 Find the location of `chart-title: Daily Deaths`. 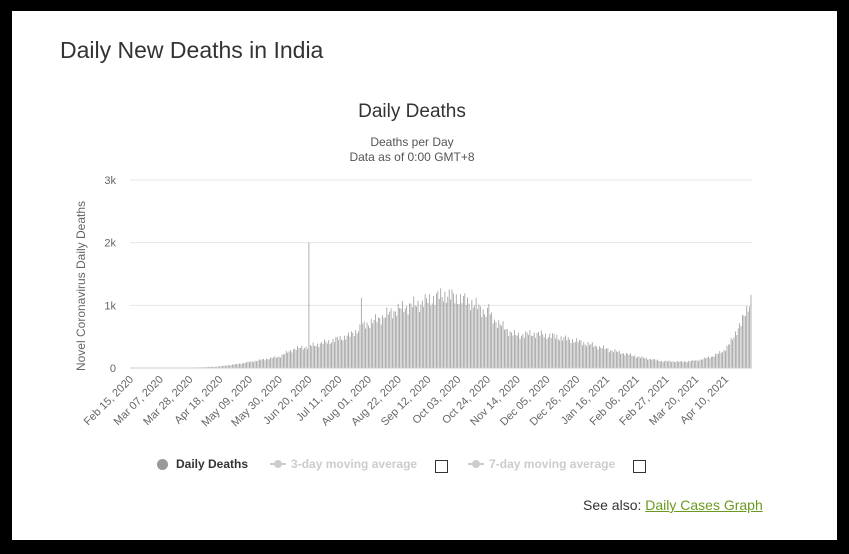

chart-title: Daily Deaths is located at coordinates (412, 111).